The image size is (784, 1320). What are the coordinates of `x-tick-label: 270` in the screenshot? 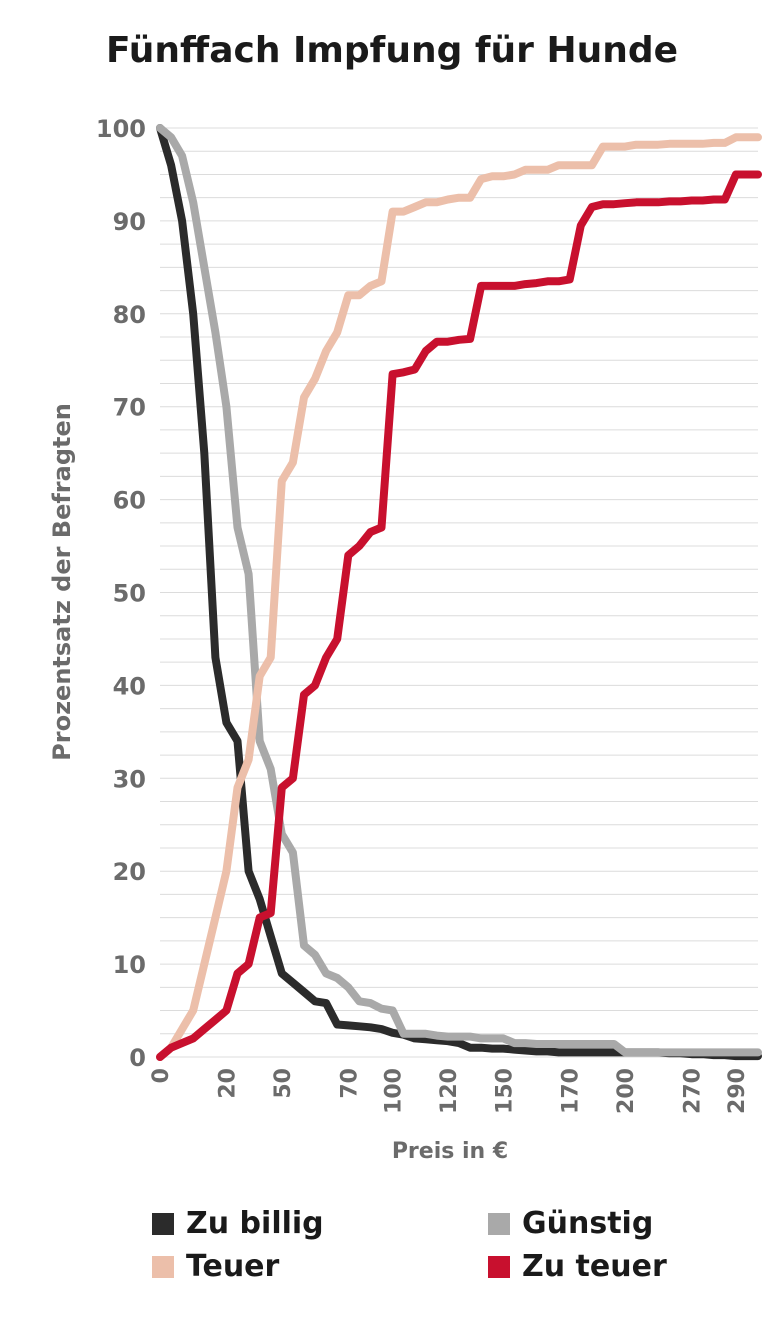 It's located at (693, 1091).